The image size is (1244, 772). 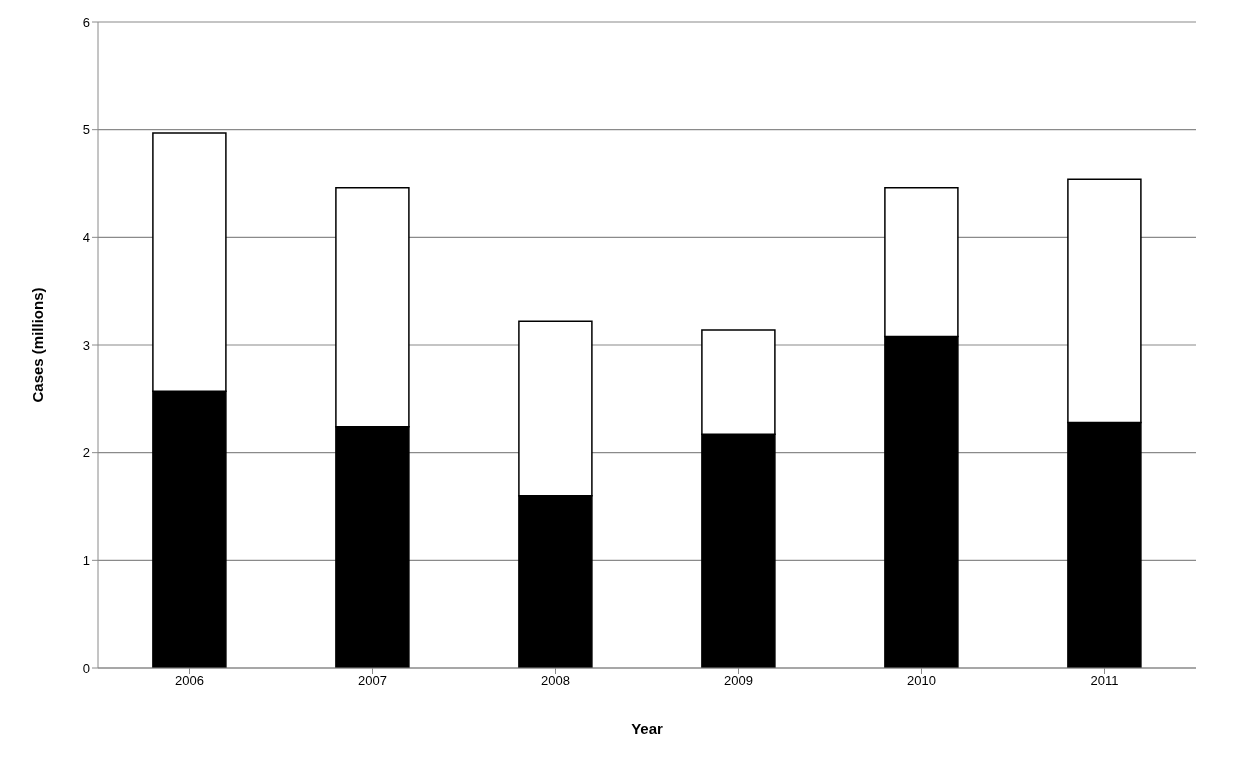 What do you see at coordinates (86, 22) in the screenshot?
I see `y-tick-label: 6` at bounding box center [86, 22].